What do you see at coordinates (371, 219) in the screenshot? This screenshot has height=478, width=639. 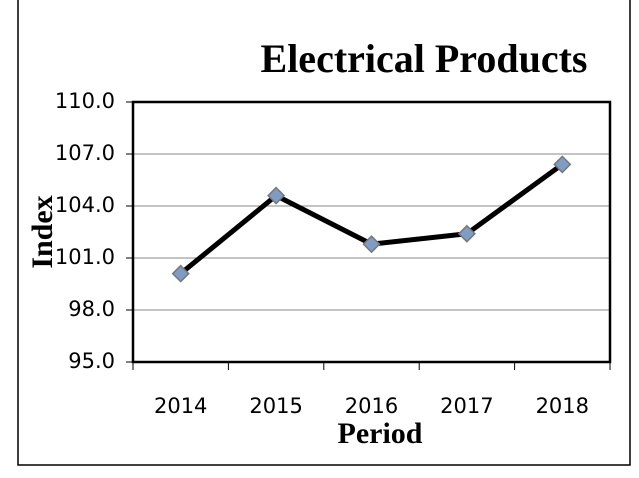 I see `data-line` at bounding box center [371, 219].